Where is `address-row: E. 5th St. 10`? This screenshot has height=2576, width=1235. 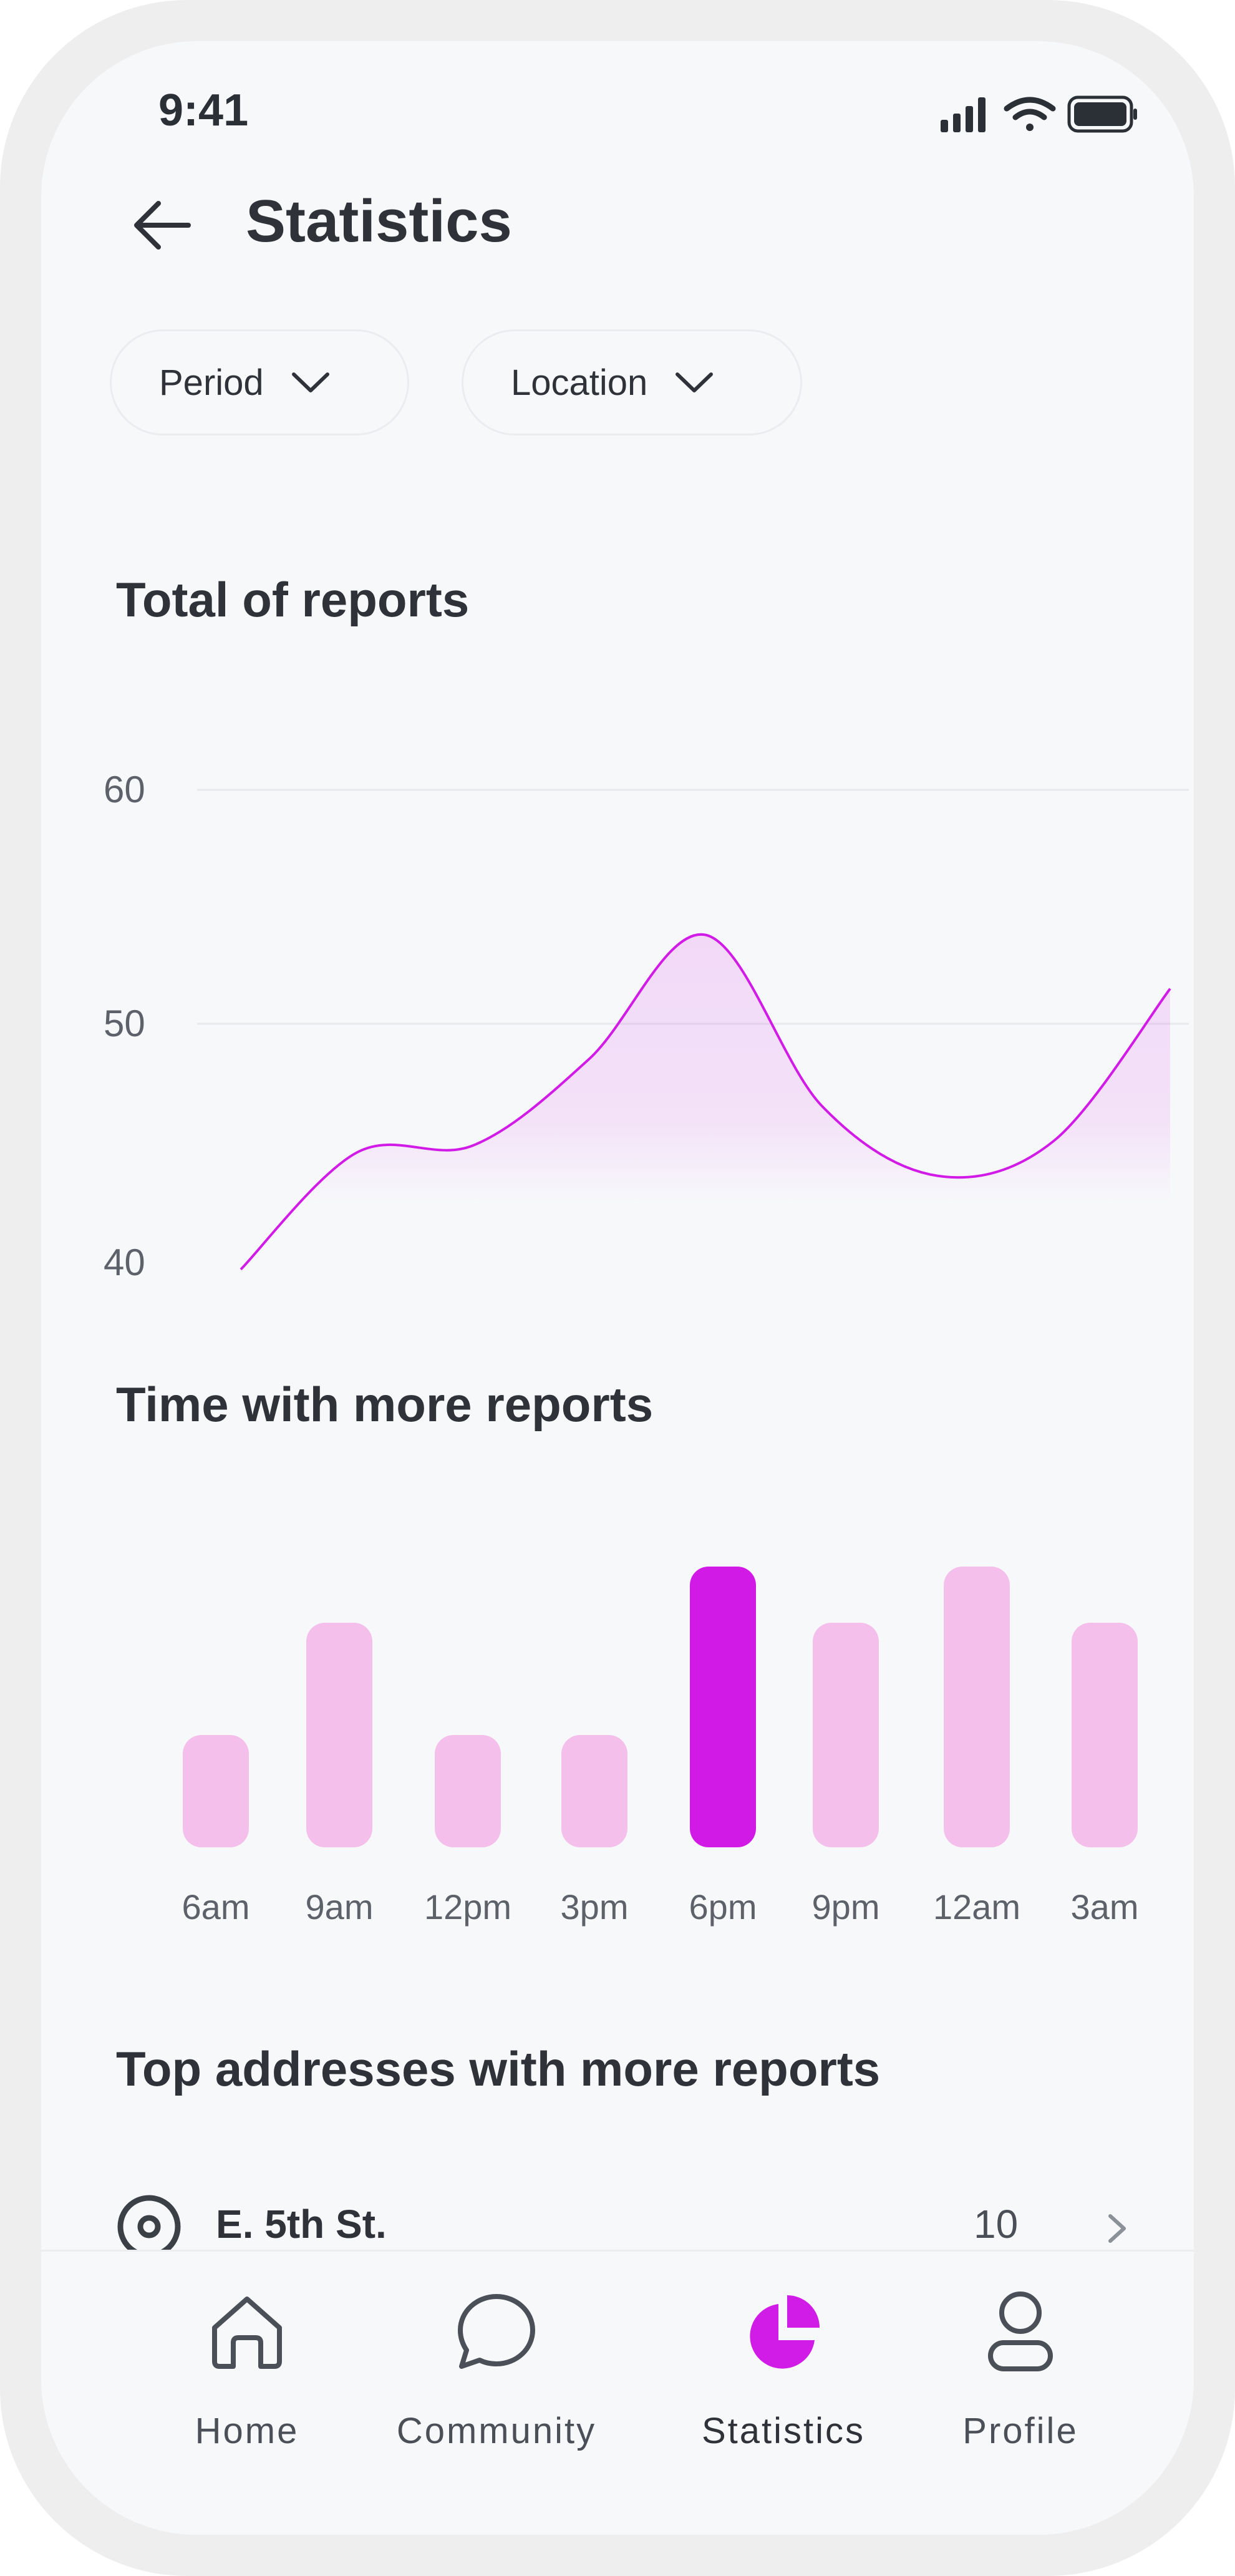
address-row: E. 5th St. 10 is located at coordinates (633, 2224).